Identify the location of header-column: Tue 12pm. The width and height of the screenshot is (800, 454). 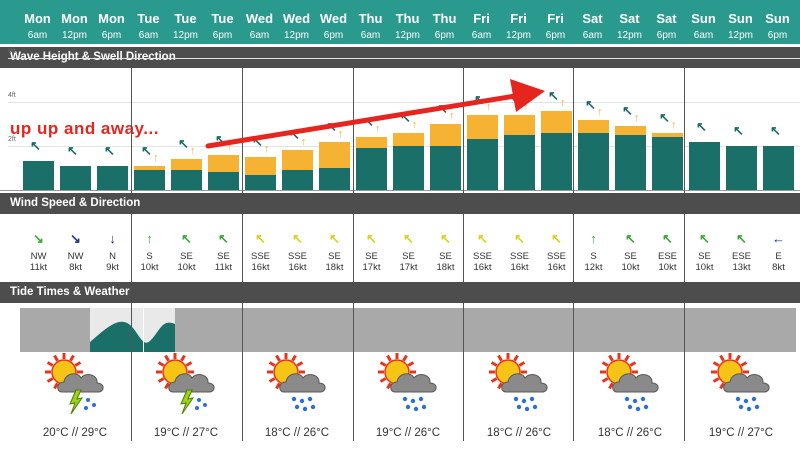
(185, 22).